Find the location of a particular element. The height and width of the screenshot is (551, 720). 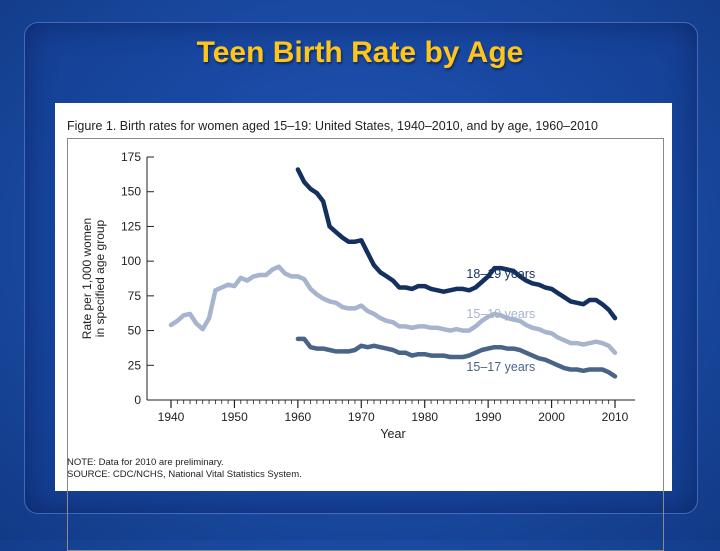

x-axis-label: Year is located at coordinates (392, 434).